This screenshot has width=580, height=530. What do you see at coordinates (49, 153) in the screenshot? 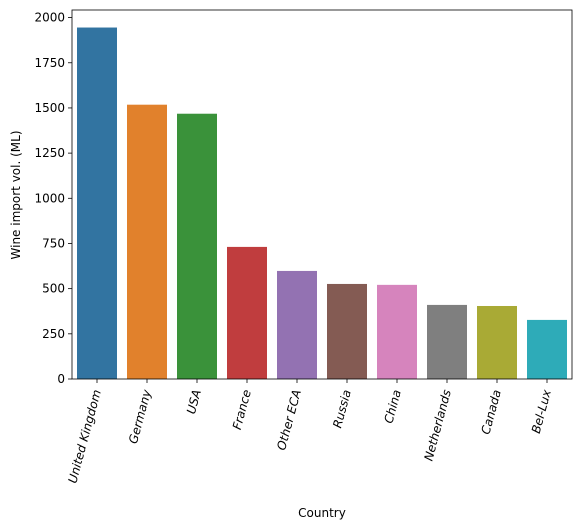
I see `y-tick-label: 1250` at bounding box center [49, 153].